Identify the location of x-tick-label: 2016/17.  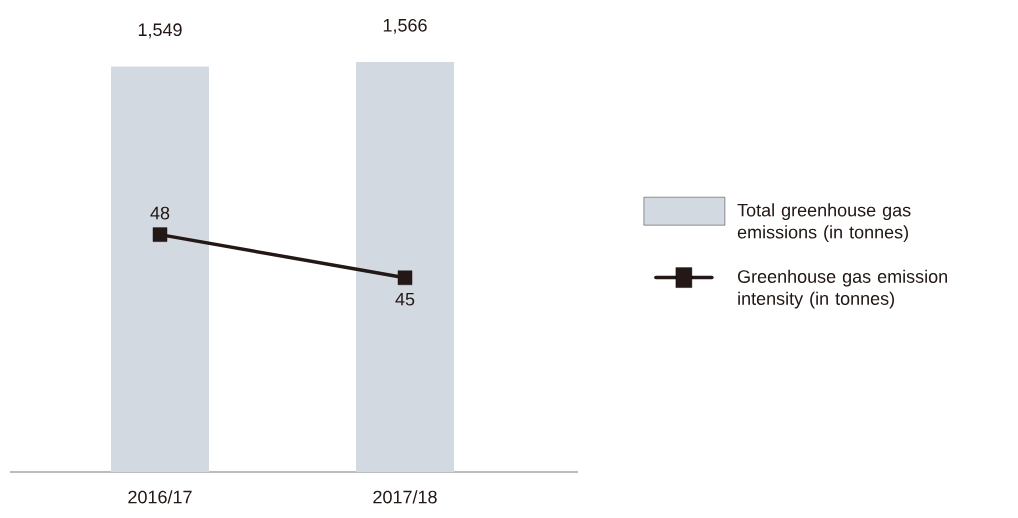
(160, 497).